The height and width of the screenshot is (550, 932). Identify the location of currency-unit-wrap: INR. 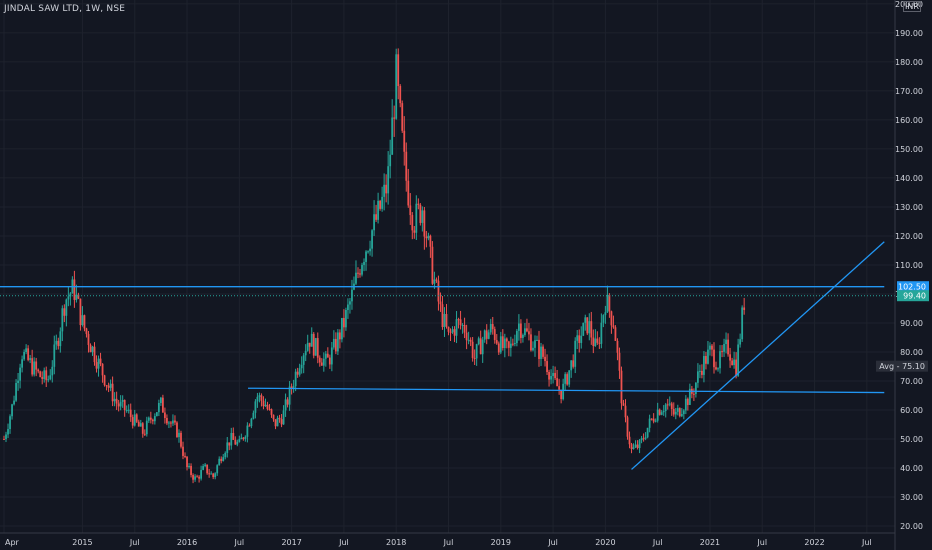
(912, 6).